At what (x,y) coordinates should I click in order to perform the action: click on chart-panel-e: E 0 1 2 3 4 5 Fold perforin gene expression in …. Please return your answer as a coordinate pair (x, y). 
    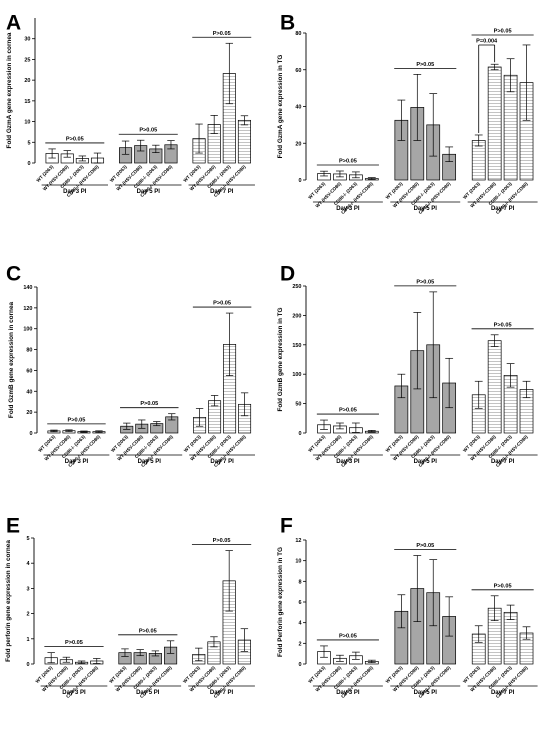
    Looking at the image, I should click on (130, 607).